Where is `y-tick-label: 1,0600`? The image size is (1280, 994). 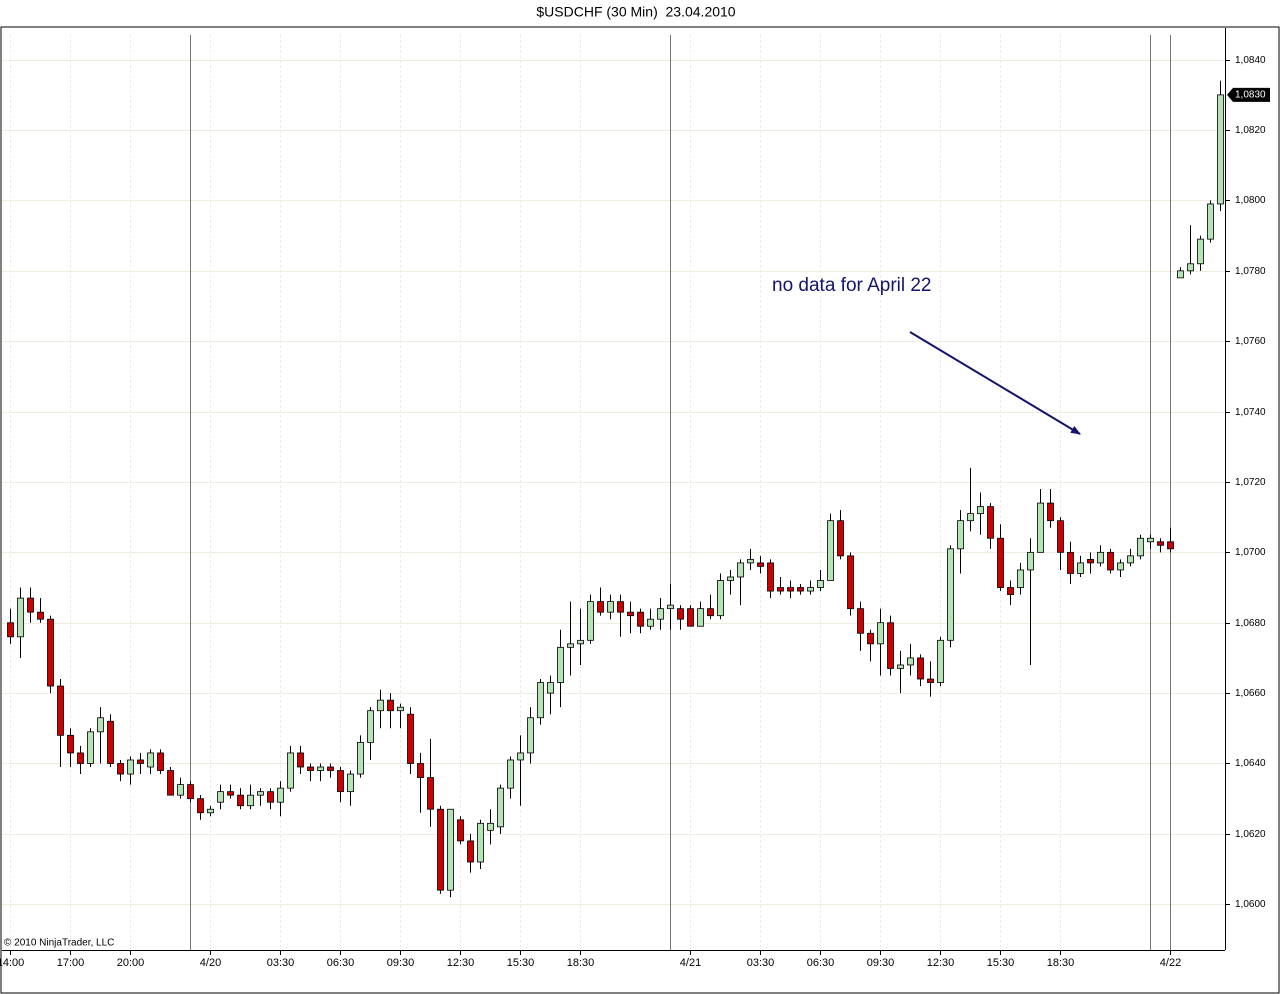
y-tick-label: 1,0600 is located at coordinates (1250, 904).